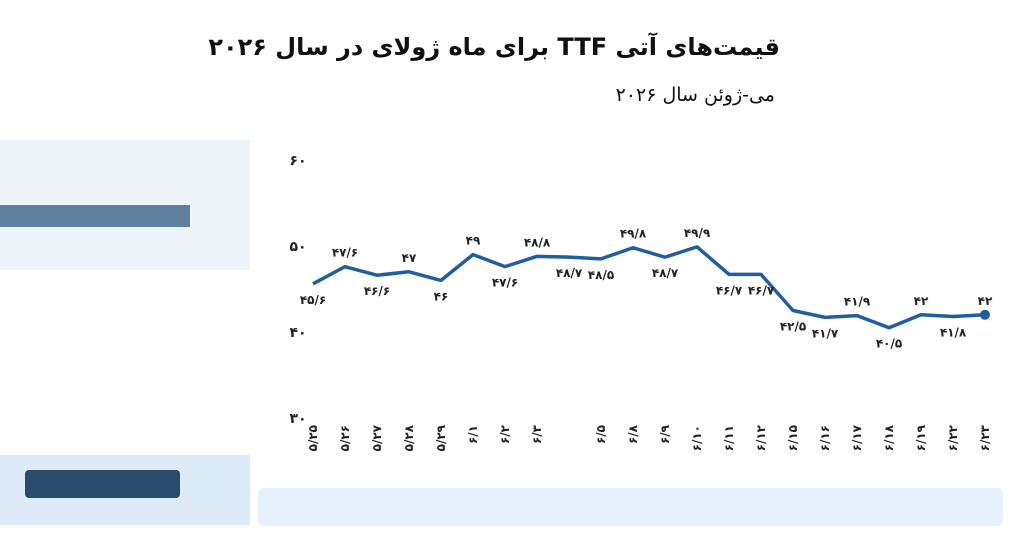  I want to click on data-label: ۴۷, so click(409, 258).